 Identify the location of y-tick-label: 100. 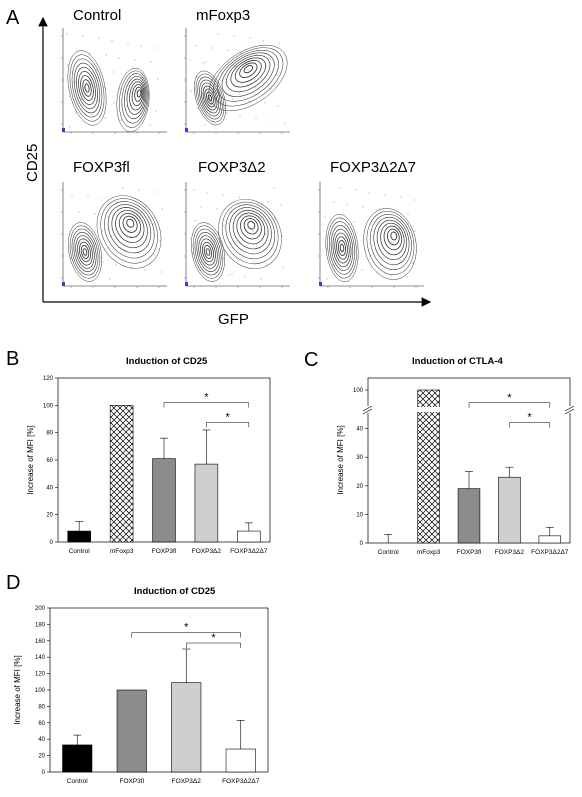
(40, 691).